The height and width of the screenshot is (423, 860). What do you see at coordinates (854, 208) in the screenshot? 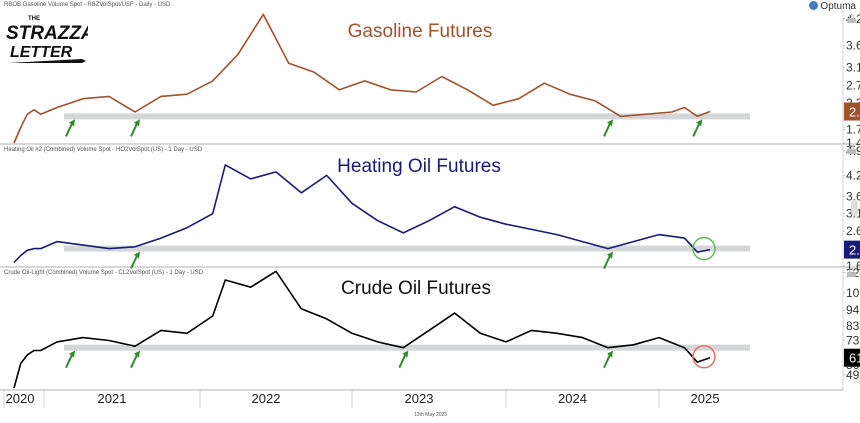
I see `scrollbar` at bounding box center [854, 208].